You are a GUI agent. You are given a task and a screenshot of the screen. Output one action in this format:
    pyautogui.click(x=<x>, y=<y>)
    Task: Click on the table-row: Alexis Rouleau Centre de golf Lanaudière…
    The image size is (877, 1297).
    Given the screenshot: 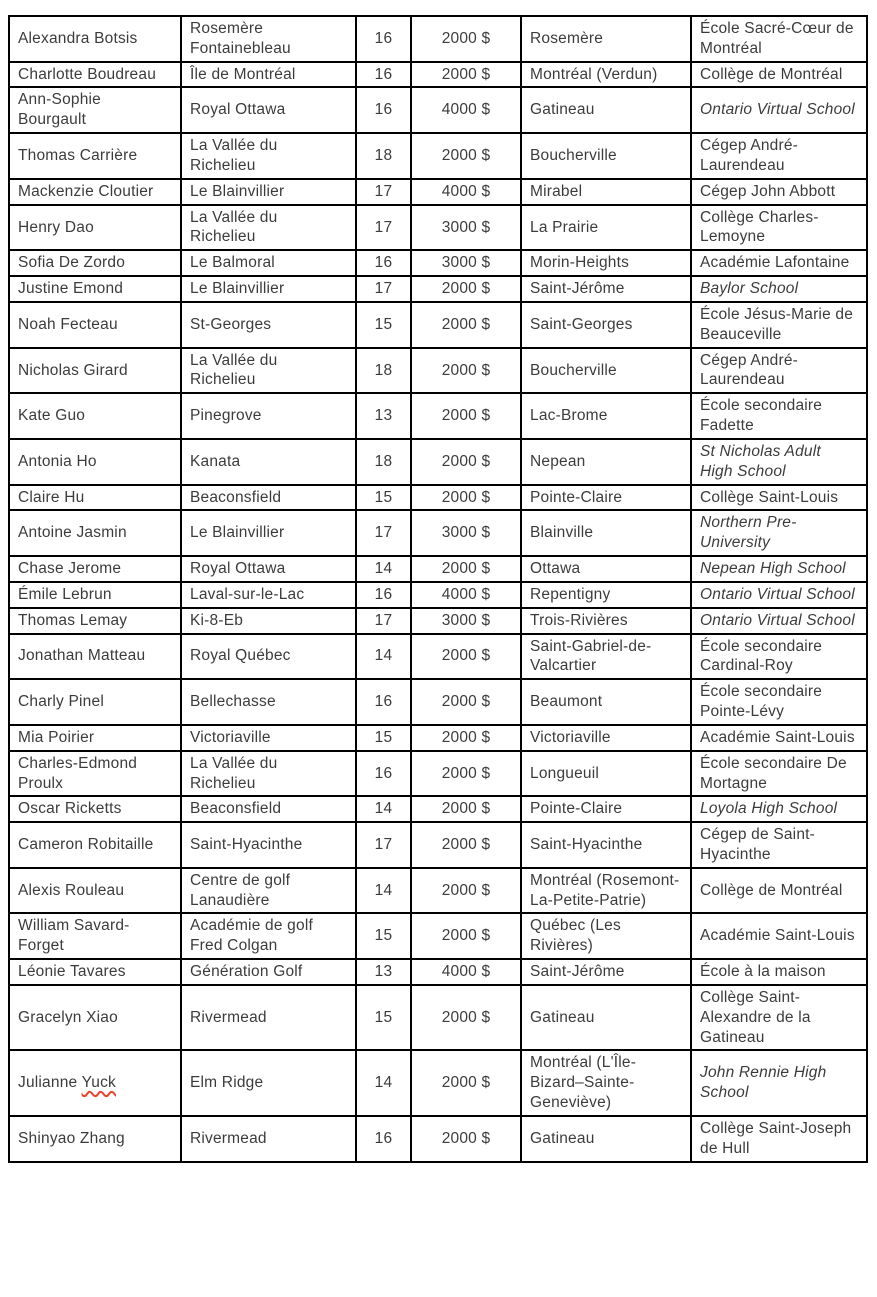 What is the action you would take?
    pyautogui.click(x=438, y=890)
    